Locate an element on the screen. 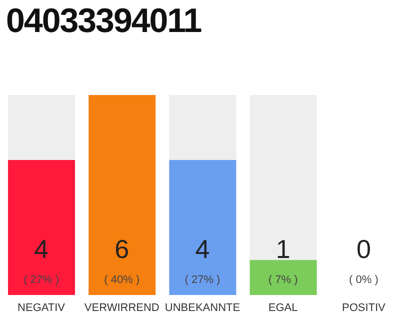 The width and height of the screenshot is (410, 320). data-label: ( 40% ) is located at coordinates (122, 280).